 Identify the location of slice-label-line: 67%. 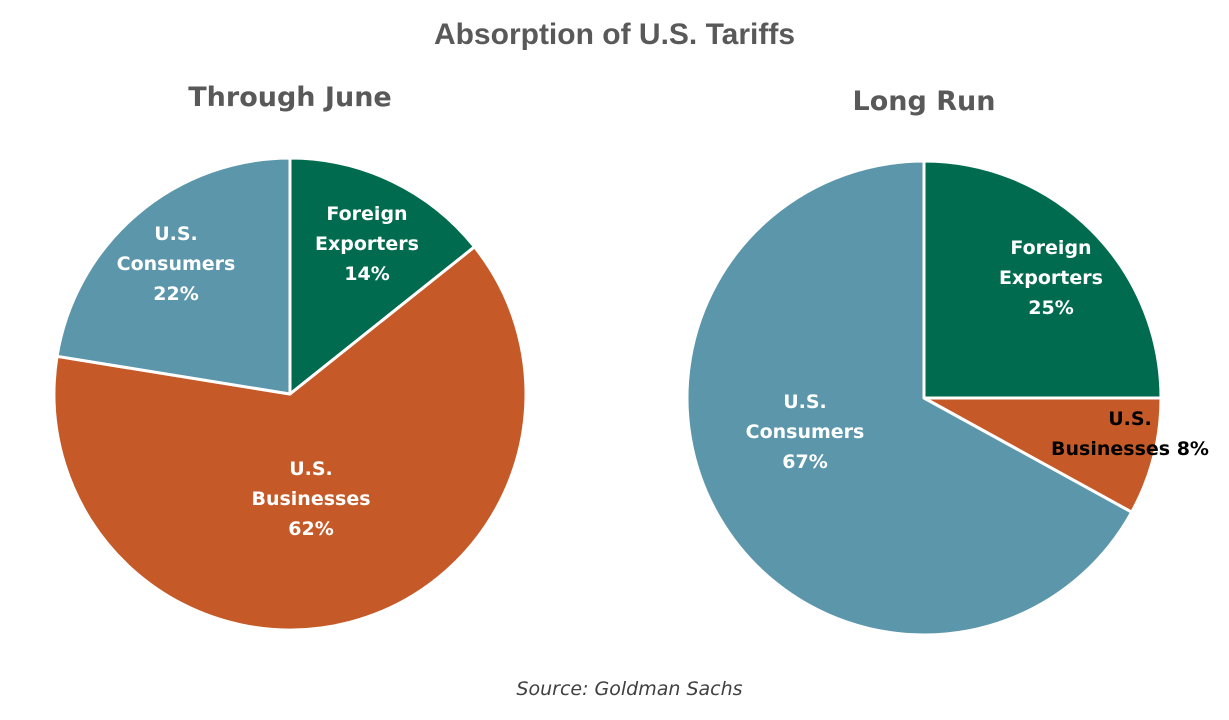
(804, 462).